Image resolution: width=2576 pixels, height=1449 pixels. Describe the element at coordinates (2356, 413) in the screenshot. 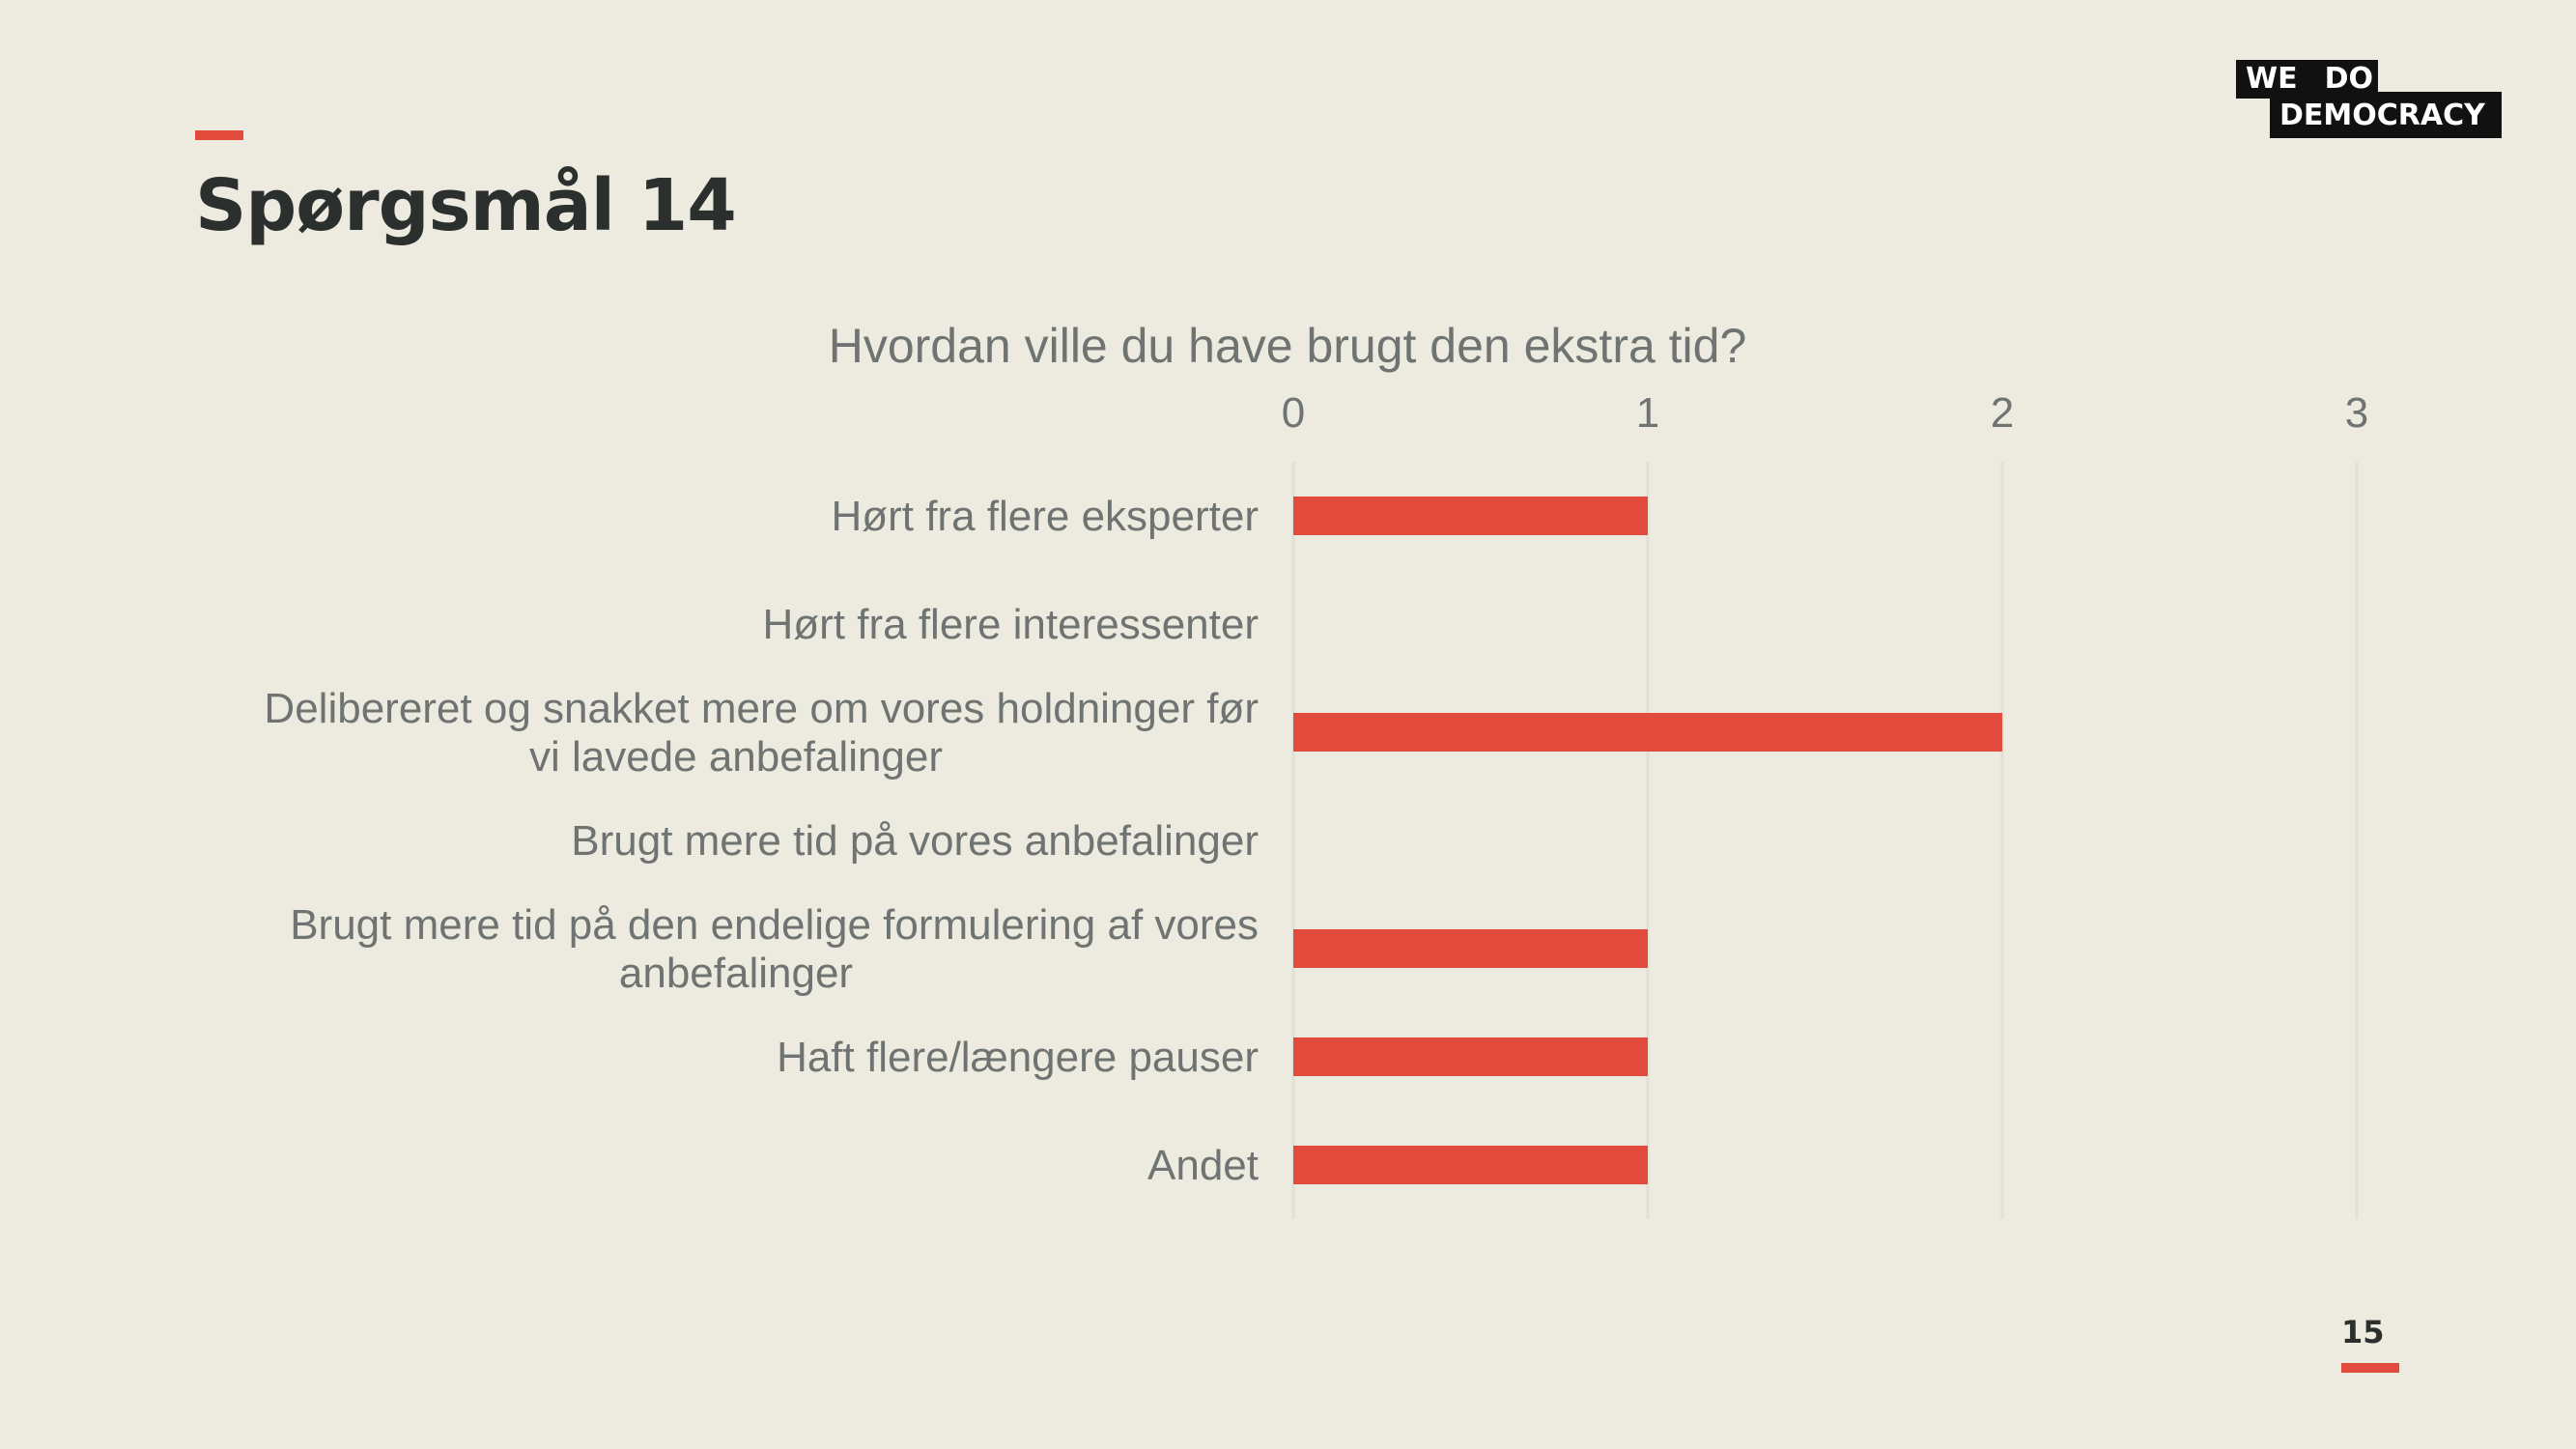

I see `x-tick-label-3: 3` at that location.